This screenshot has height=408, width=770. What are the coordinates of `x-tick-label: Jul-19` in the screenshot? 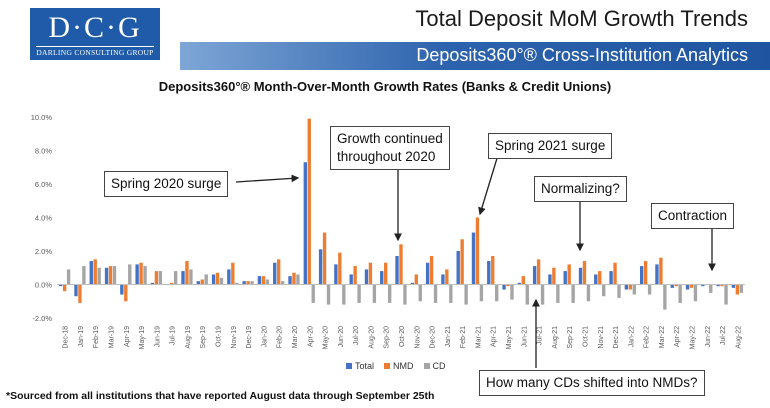 It's located at (173, 335).